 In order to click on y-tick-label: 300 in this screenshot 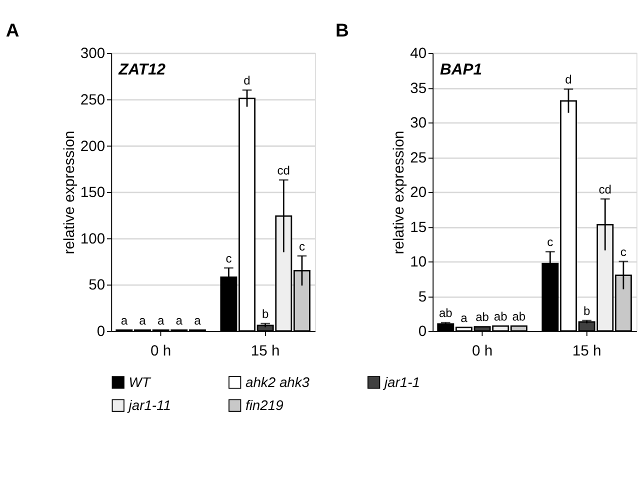, I will do `click(93, 54)`.